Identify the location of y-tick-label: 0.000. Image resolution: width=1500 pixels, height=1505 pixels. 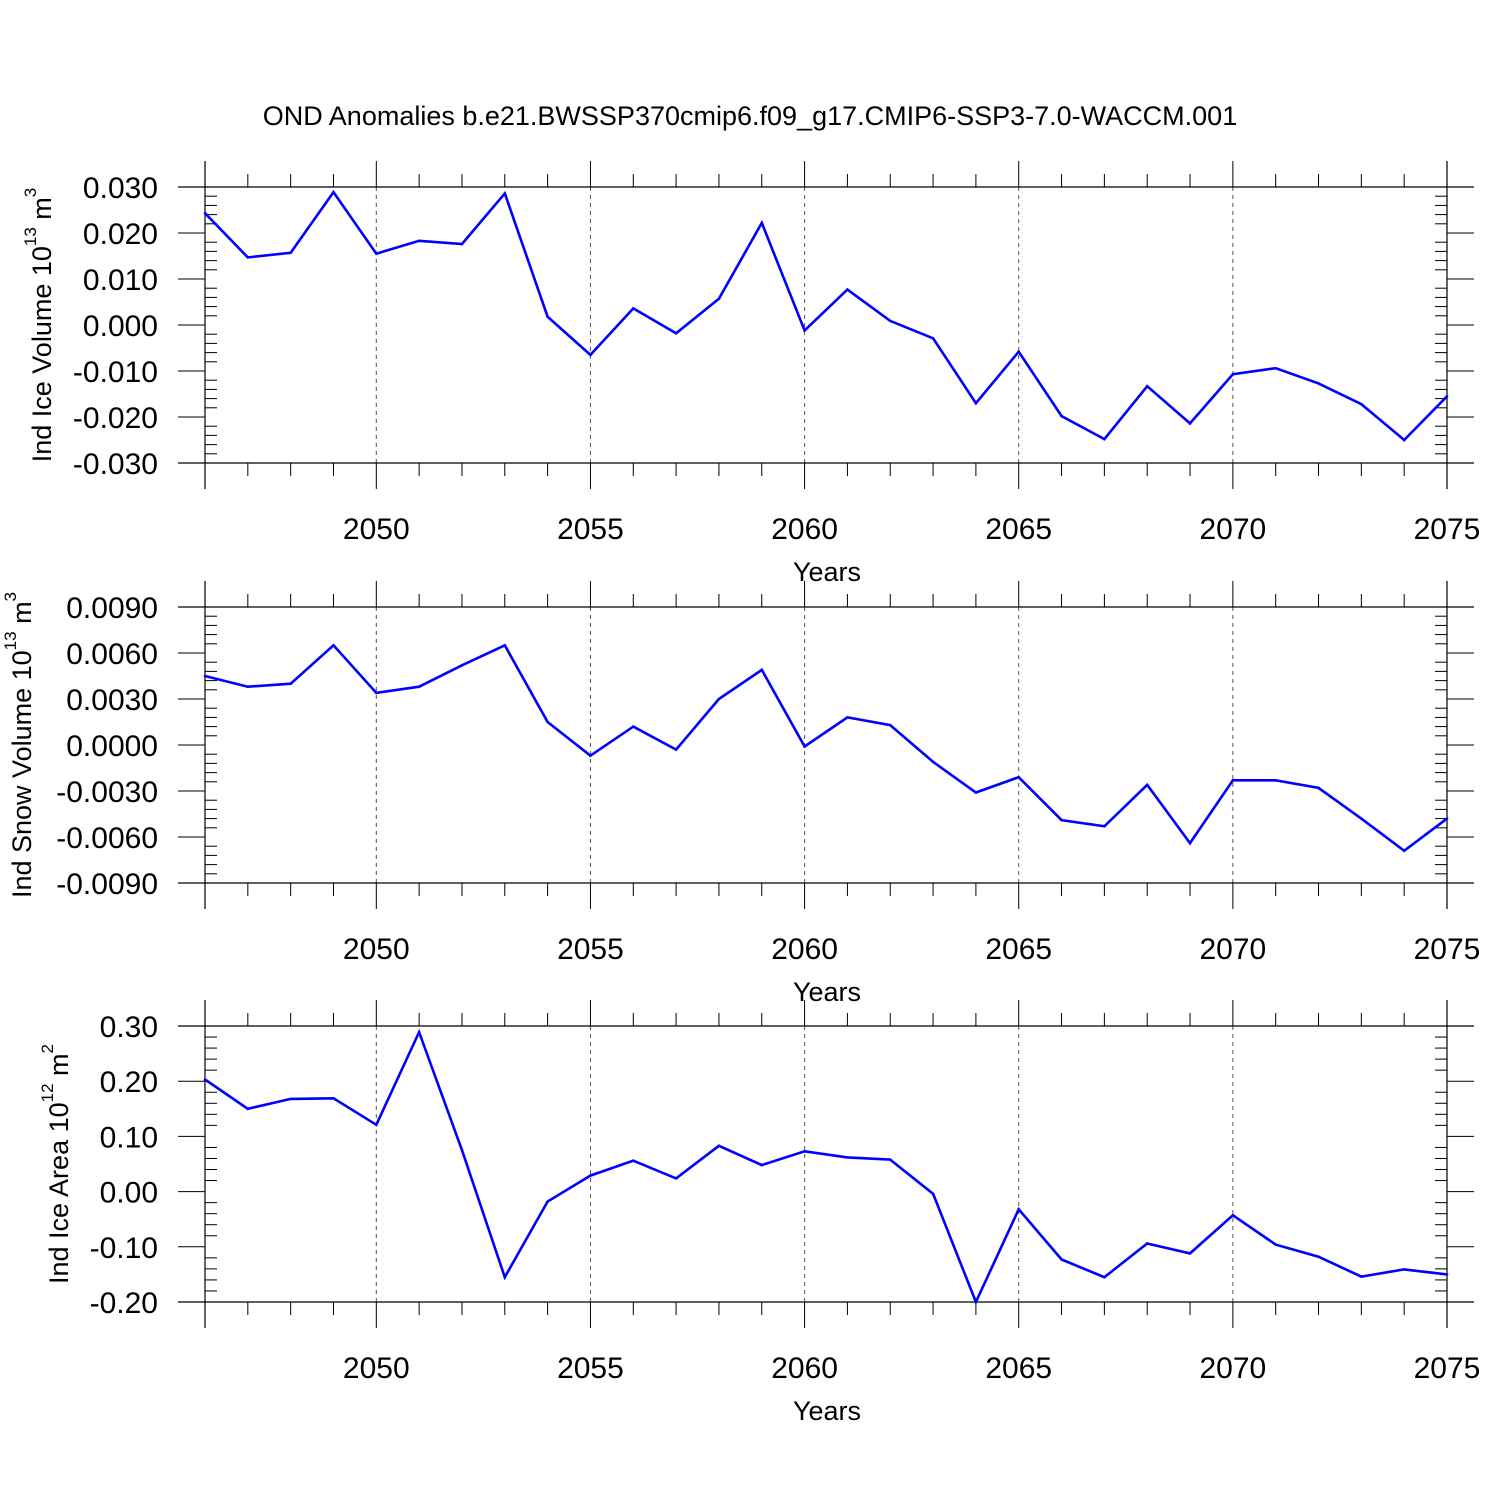
(120, 326).